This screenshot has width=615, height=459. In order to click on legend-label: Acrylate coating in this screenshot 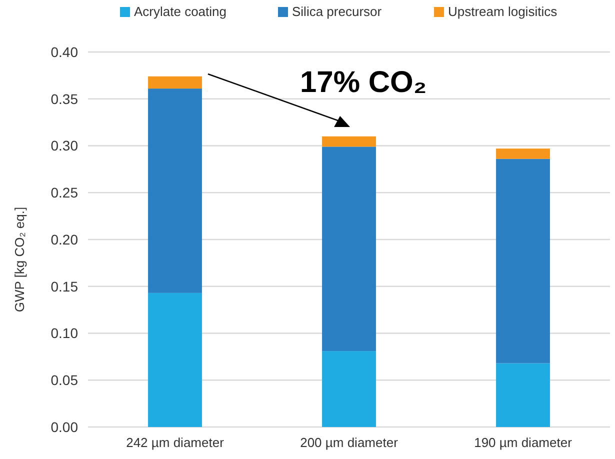, I will do `click(180, 11)`.